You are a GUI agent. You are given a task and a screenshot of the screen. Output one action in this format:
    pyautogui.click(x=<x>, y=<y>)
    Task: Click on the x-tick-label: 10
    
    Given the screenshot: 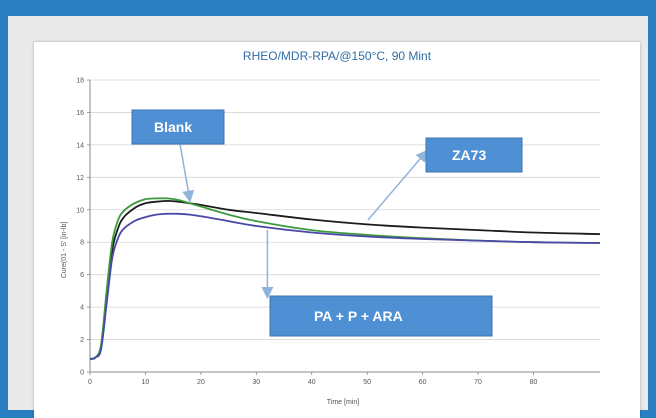 What is the action you would take?
    pyautogui.click(x=146, y=382)
    